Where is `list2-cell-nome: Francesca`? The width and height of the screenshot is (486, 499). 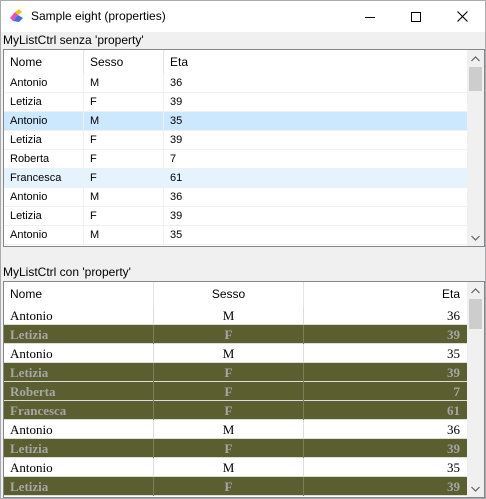 list2-cell-nome: Francesca is located at coordinates (79, 410).